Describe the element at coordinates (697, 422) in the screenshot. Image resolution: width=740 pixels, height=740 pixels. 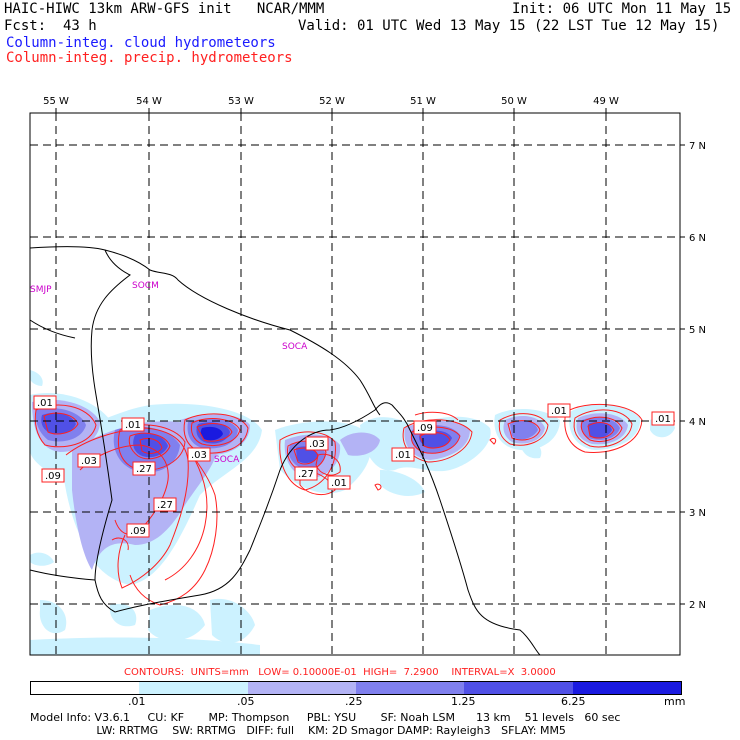
I see `lat-label-4n: 4 N` at that location.